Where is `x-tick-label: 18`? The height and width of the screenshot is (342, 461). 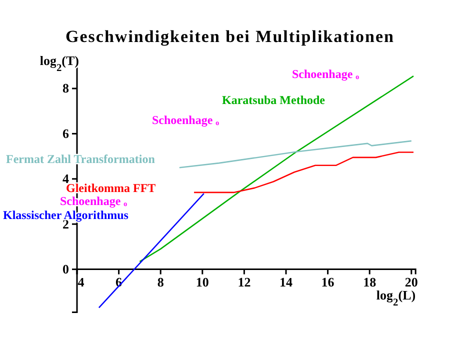
x-tick-label: 18 is located at coordinates (370, 282).